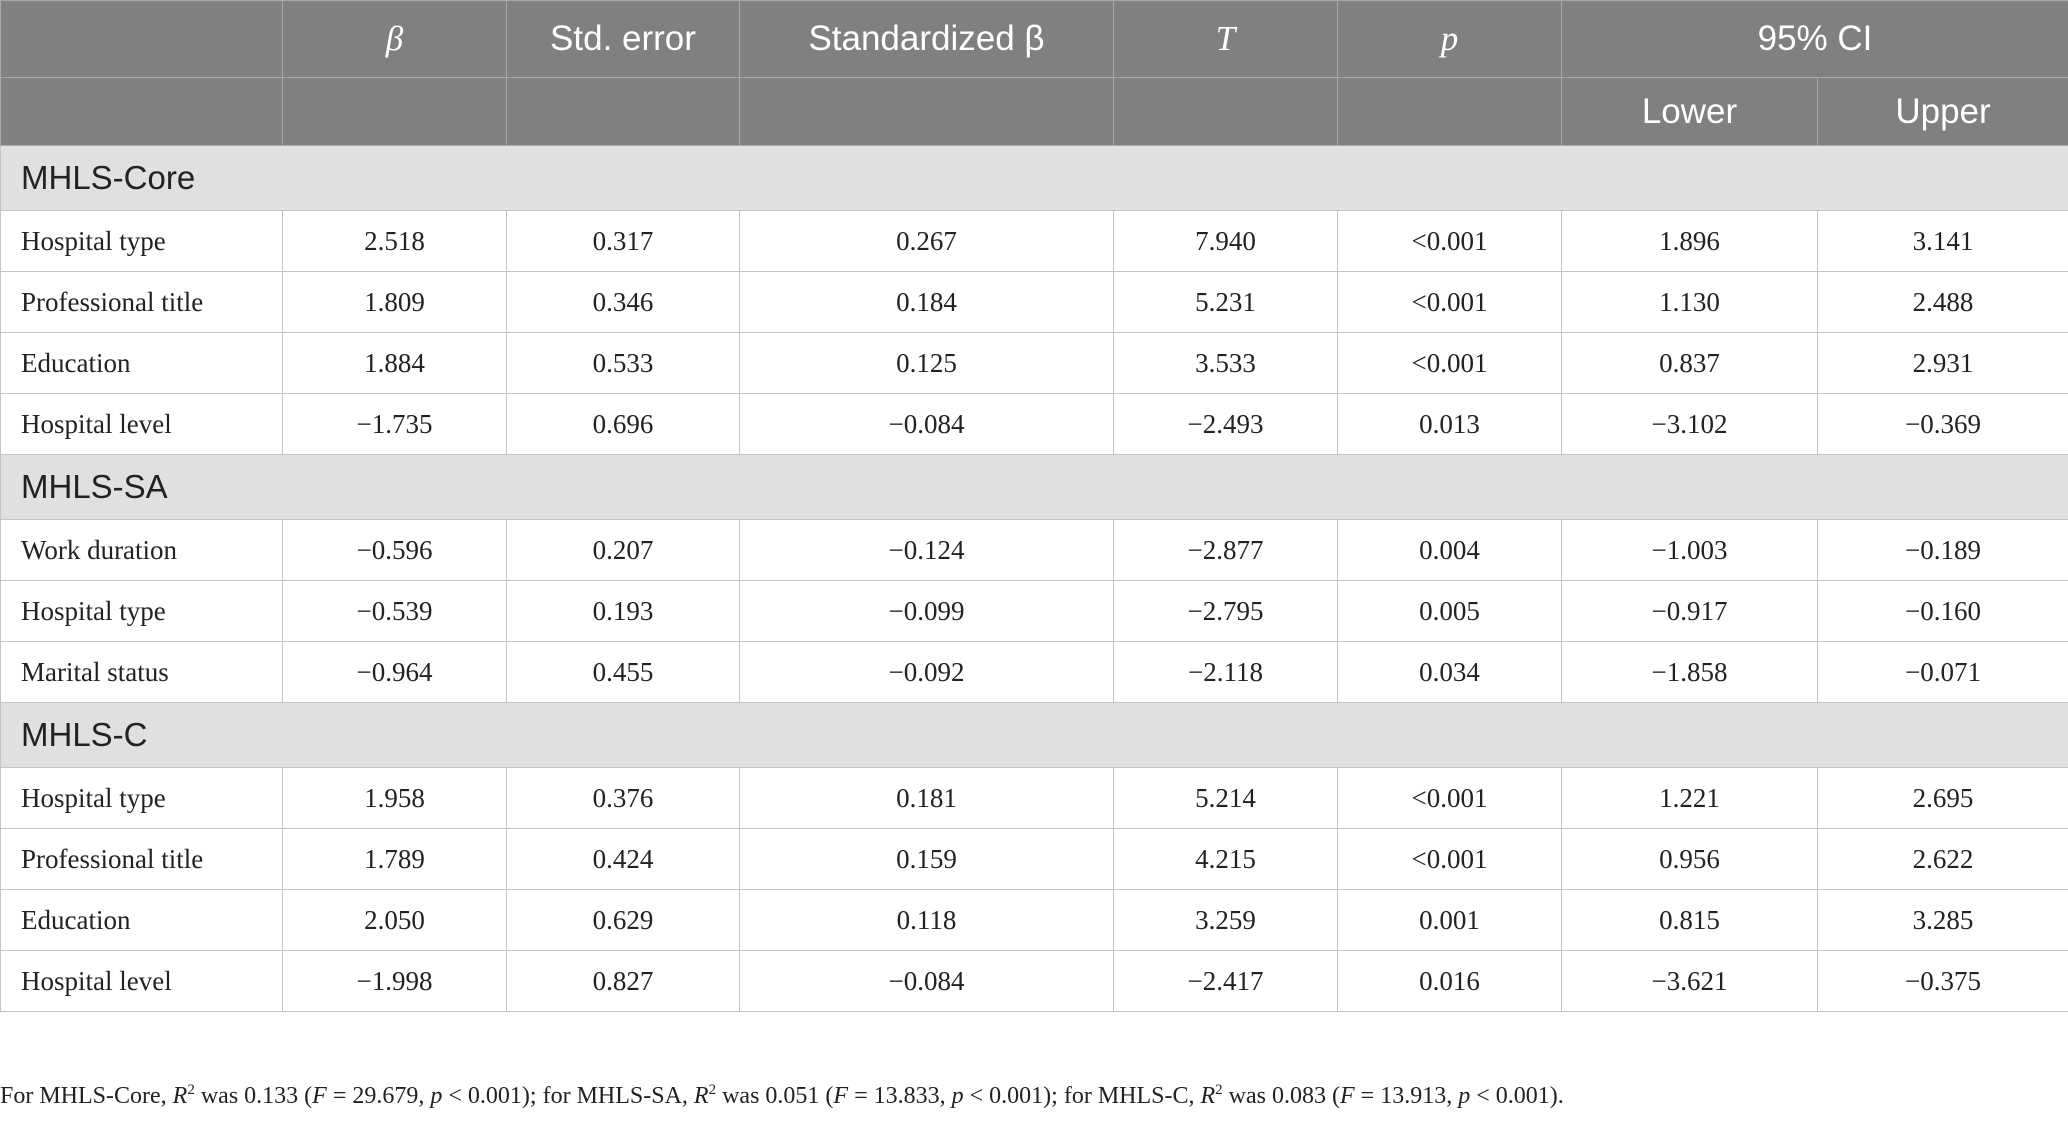 The width and height of the screenshot is (2068, 1126). What do you see at coordinates (1942, 302) in the screenshot?
I see `cell: 2.488` at bounding box center [1942, 302].